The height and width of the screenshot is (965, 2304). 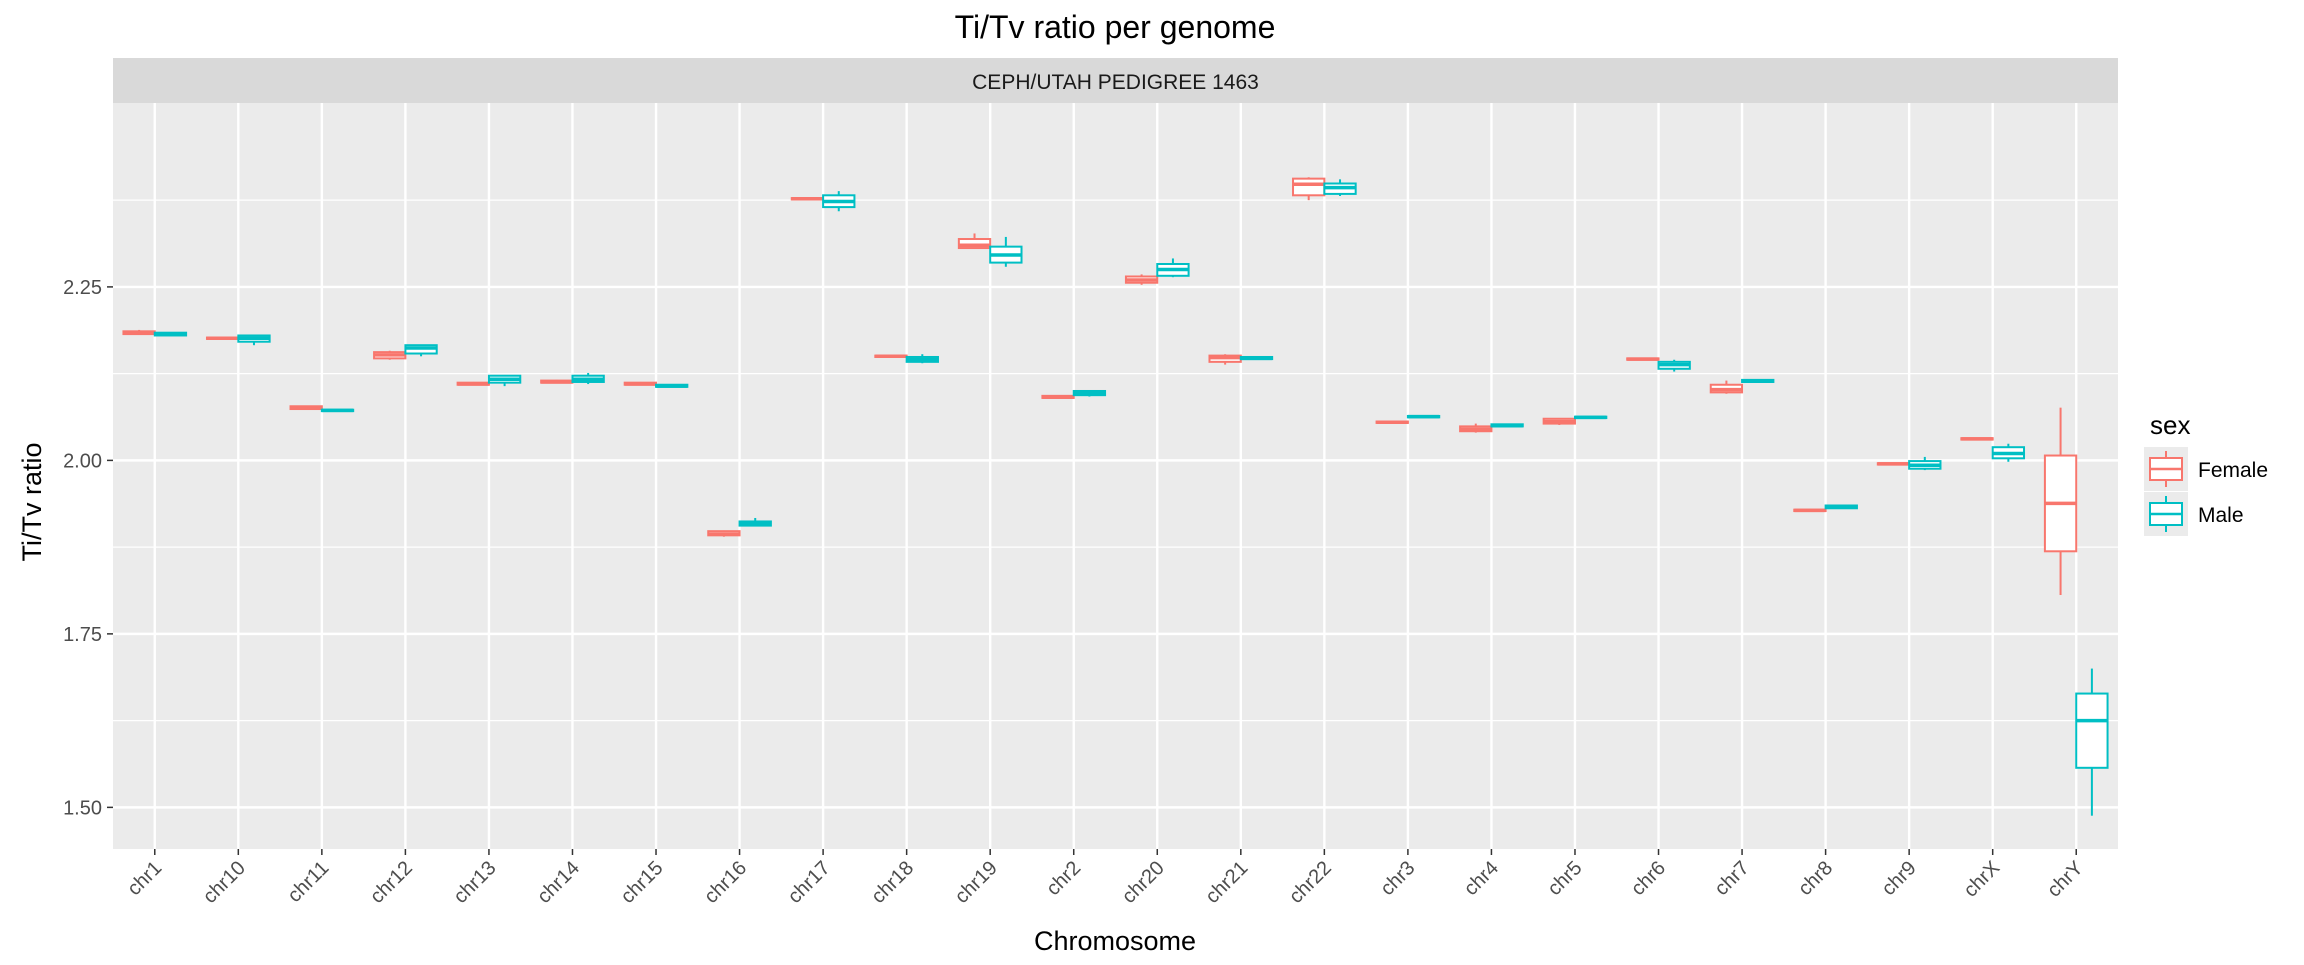 I want to click on x-tick-label: chr15, so click(x=642, y=882).